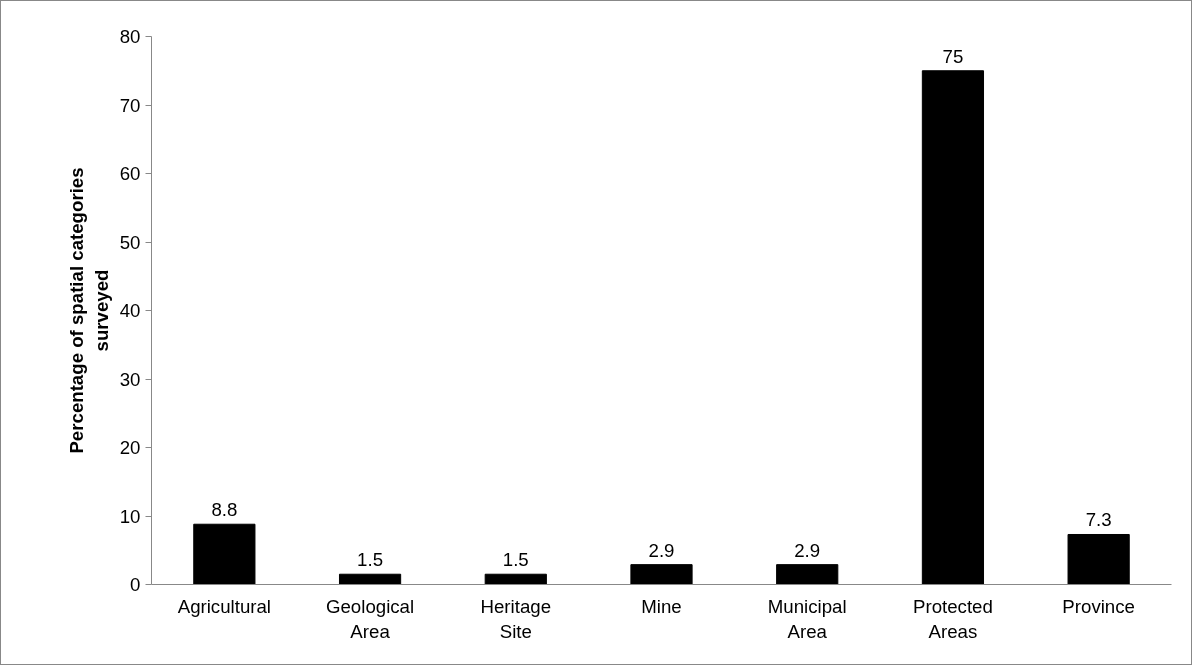  I want to click on y-tick-label: 60, so click(130, 173).